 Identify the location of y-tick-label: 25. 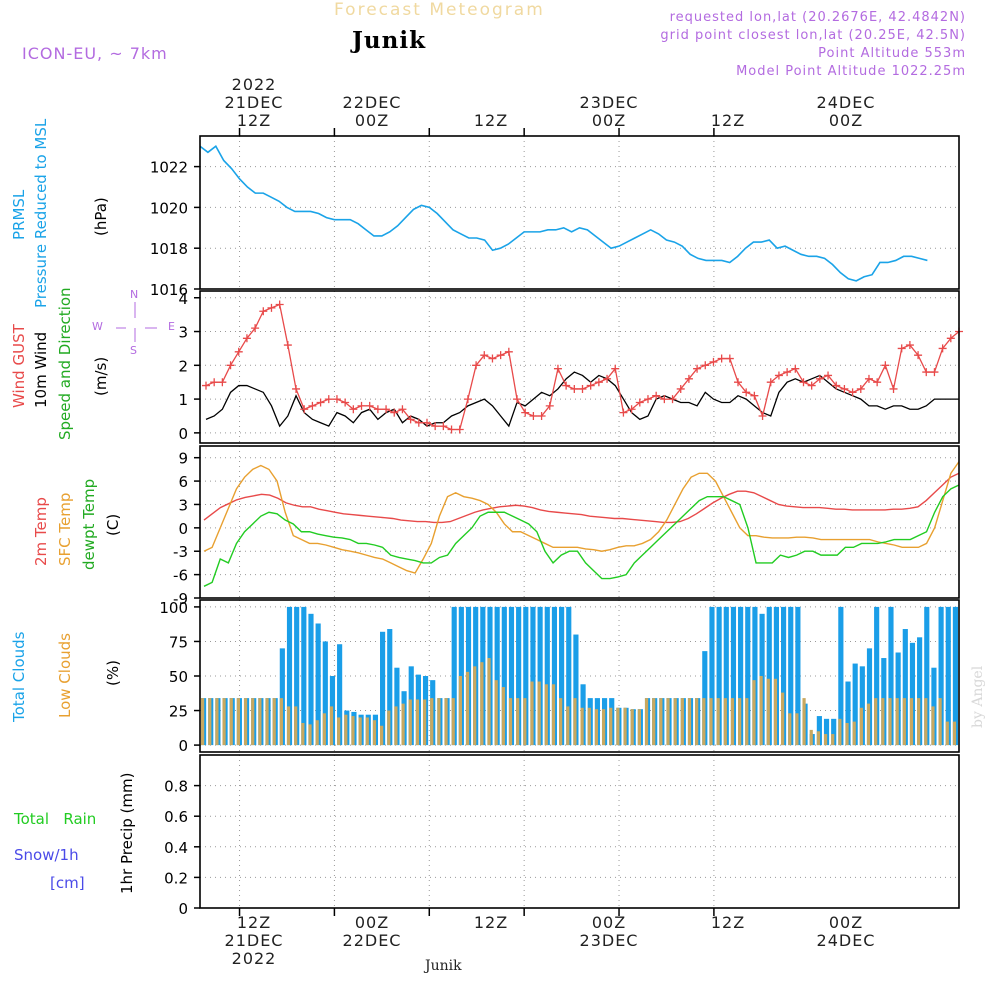
(178, 712).